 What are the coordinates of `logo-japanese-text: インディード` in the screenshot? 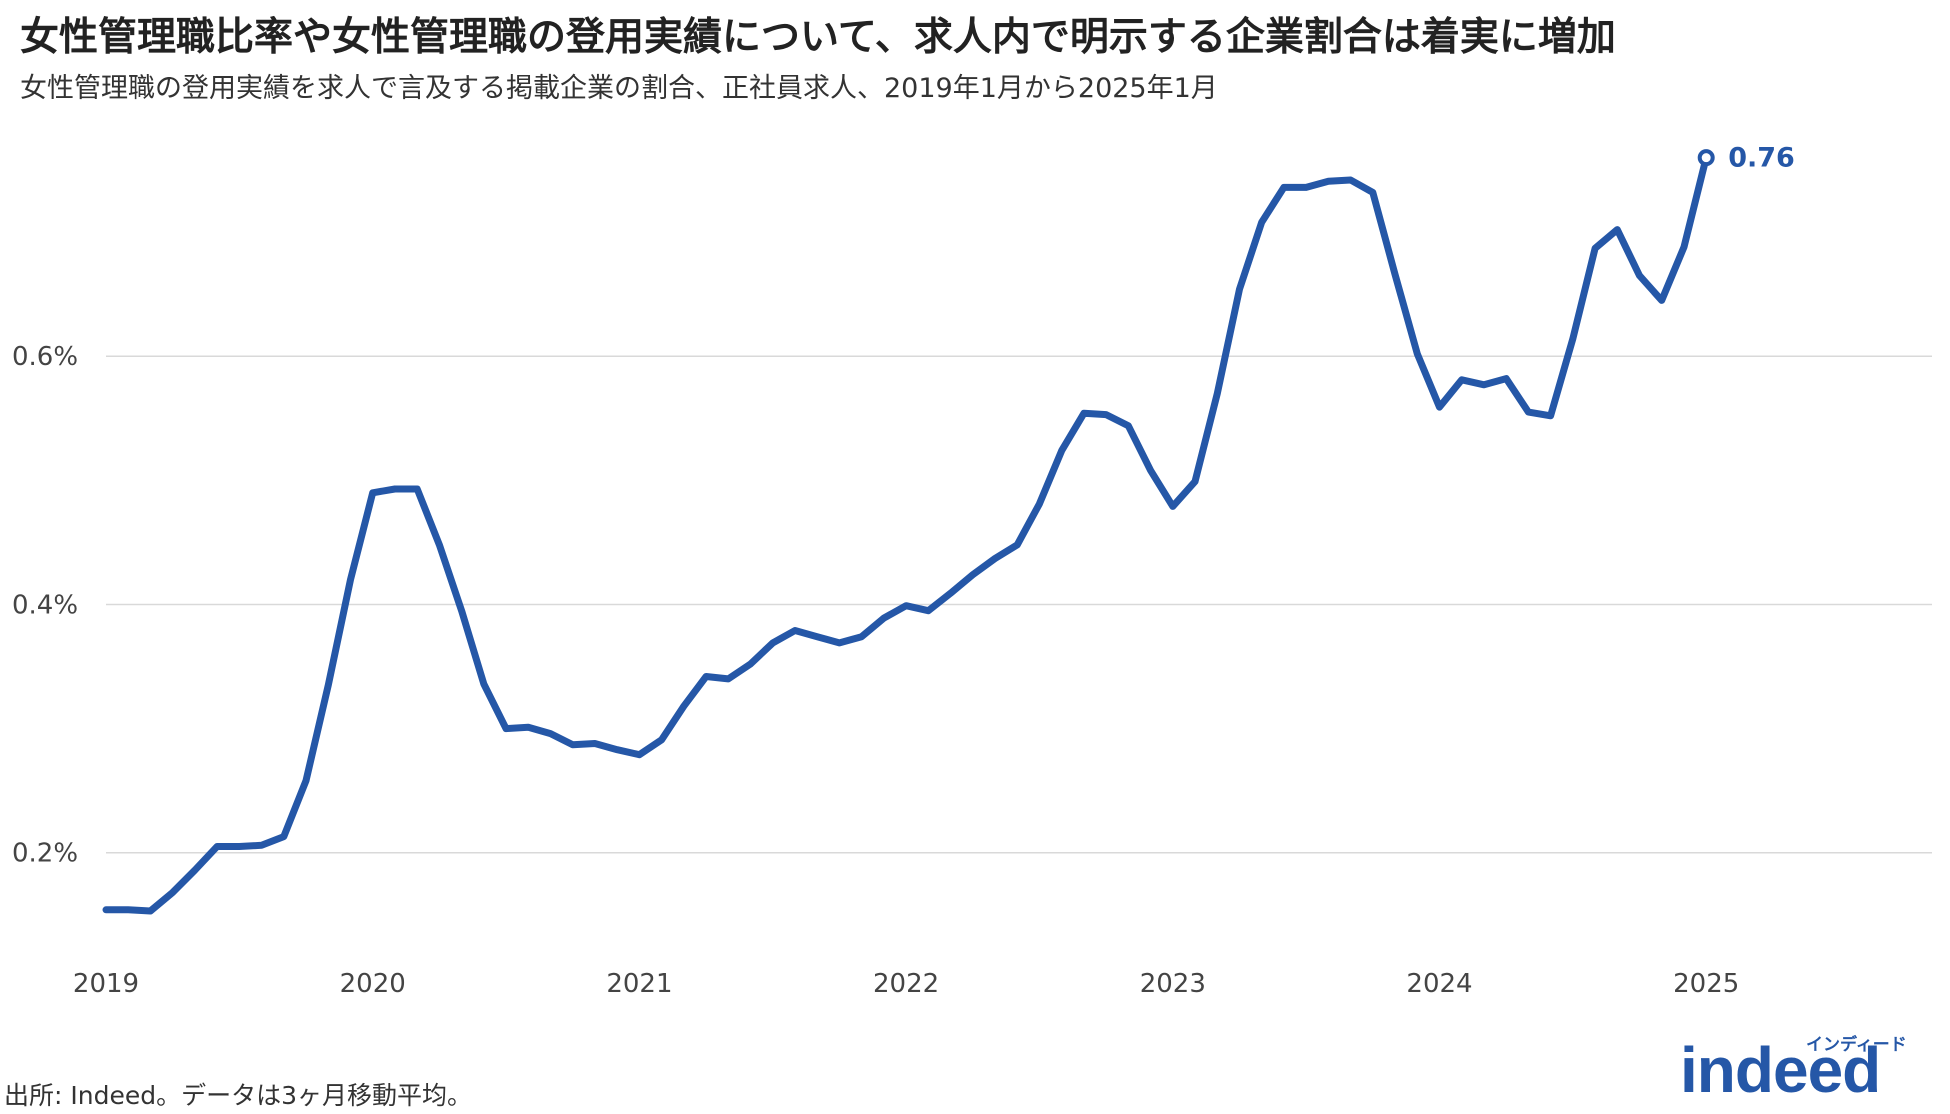 It's located at (1856, 1045).